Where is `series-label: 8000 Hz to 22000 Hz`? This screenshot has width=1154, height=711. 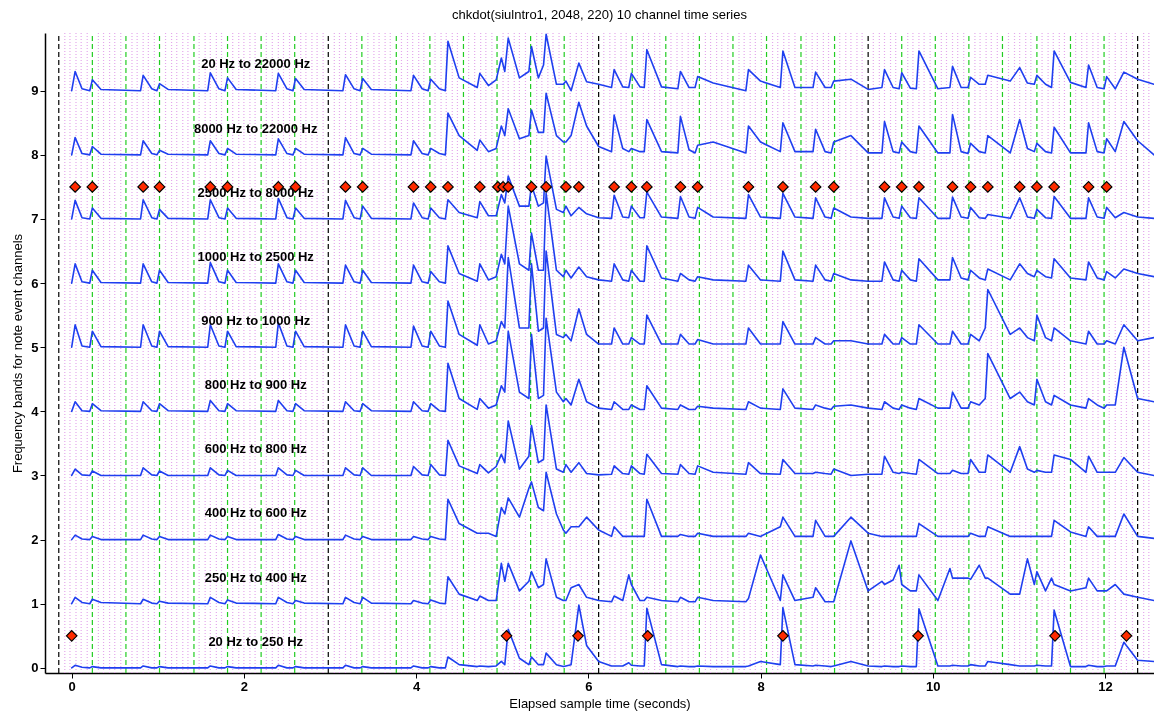
series-label: 8000 Hz to 22000 Hz is located at coordinates (255, 128).